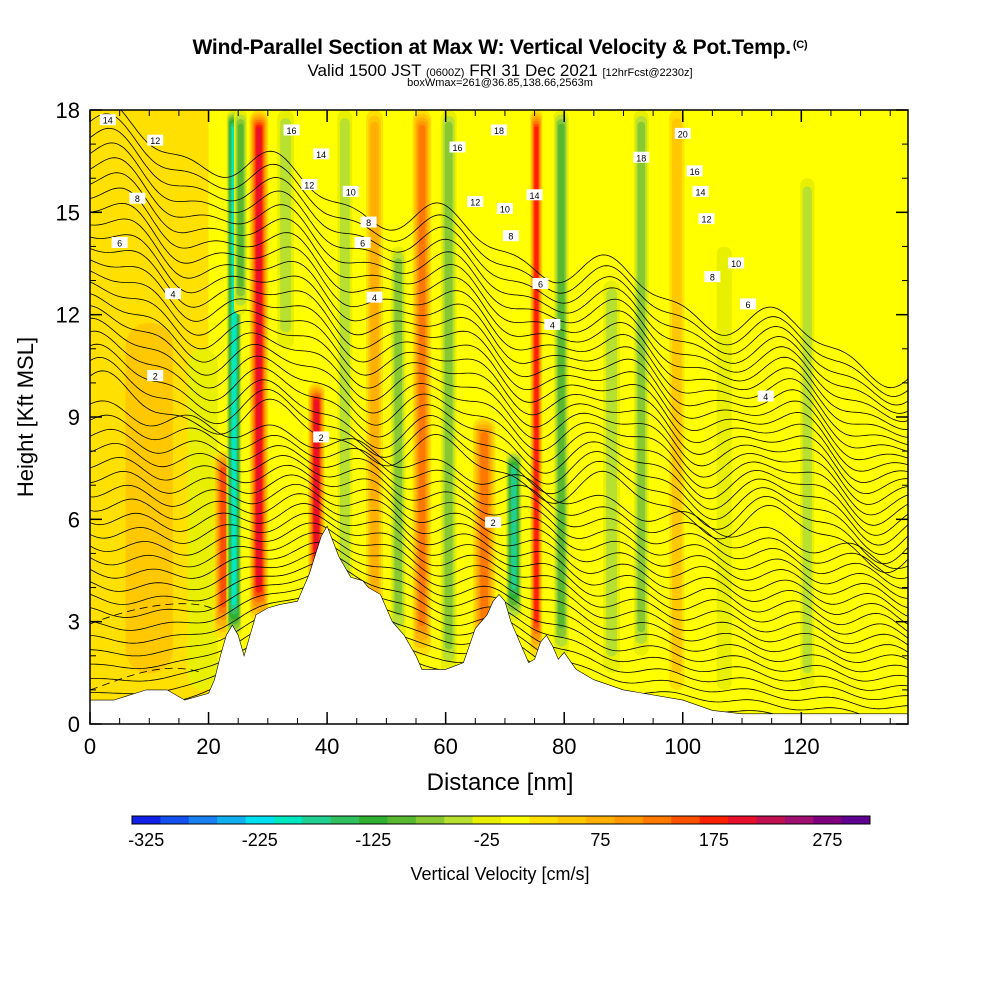 This screenshot has height=1000, width=1000. I want to click on contour-label-text: 20, so click(683, 134).